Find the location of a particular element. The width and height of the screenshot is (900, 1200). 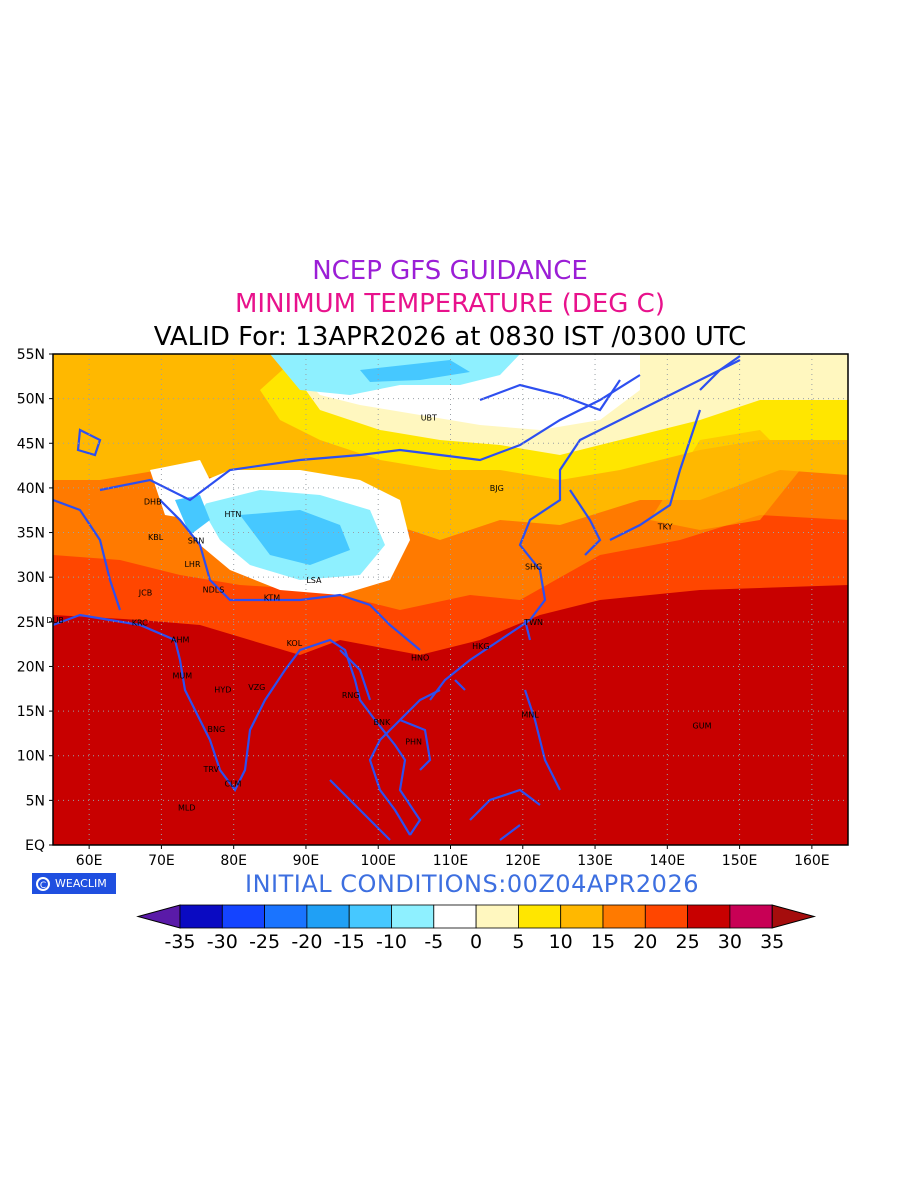

initial-conditions: INITIAL CONDITIONS:00Z04APR2026 is located at coordinates (472, 884).